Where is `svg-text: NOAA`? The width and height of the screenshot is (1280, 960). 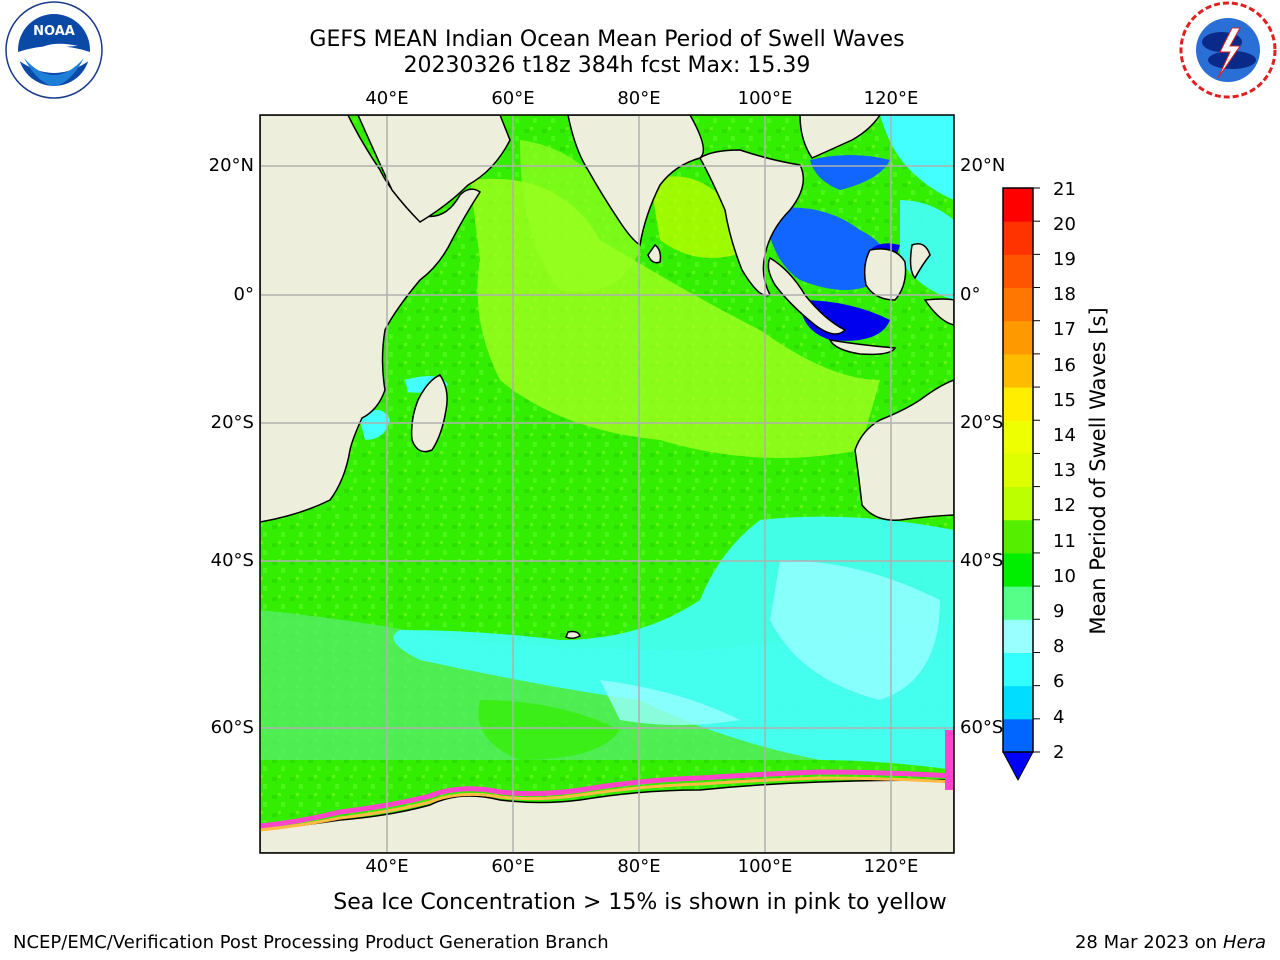
svg-text: NOAA is located at coordinates (54, 31).